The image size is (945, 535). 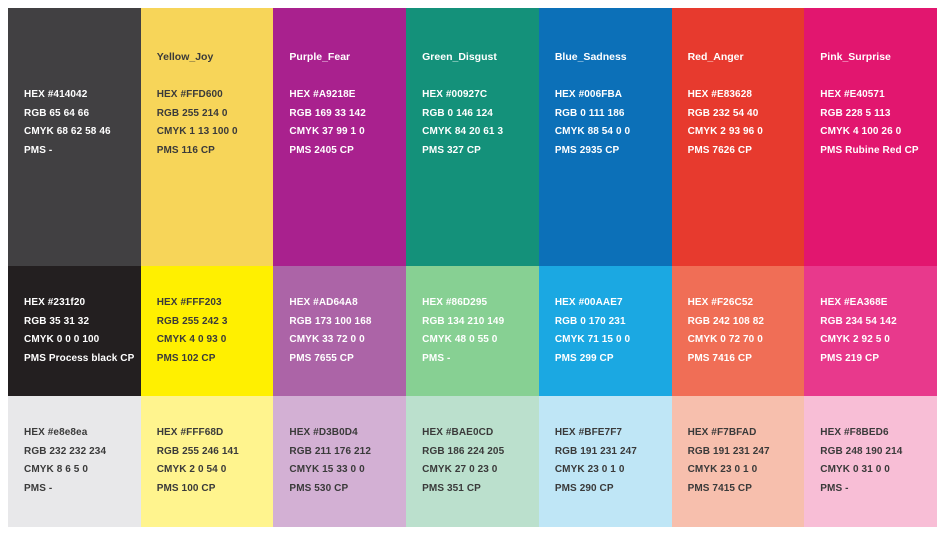 I want to click on pms-value: PMS 7415 CP, so click(x=720, y=488).